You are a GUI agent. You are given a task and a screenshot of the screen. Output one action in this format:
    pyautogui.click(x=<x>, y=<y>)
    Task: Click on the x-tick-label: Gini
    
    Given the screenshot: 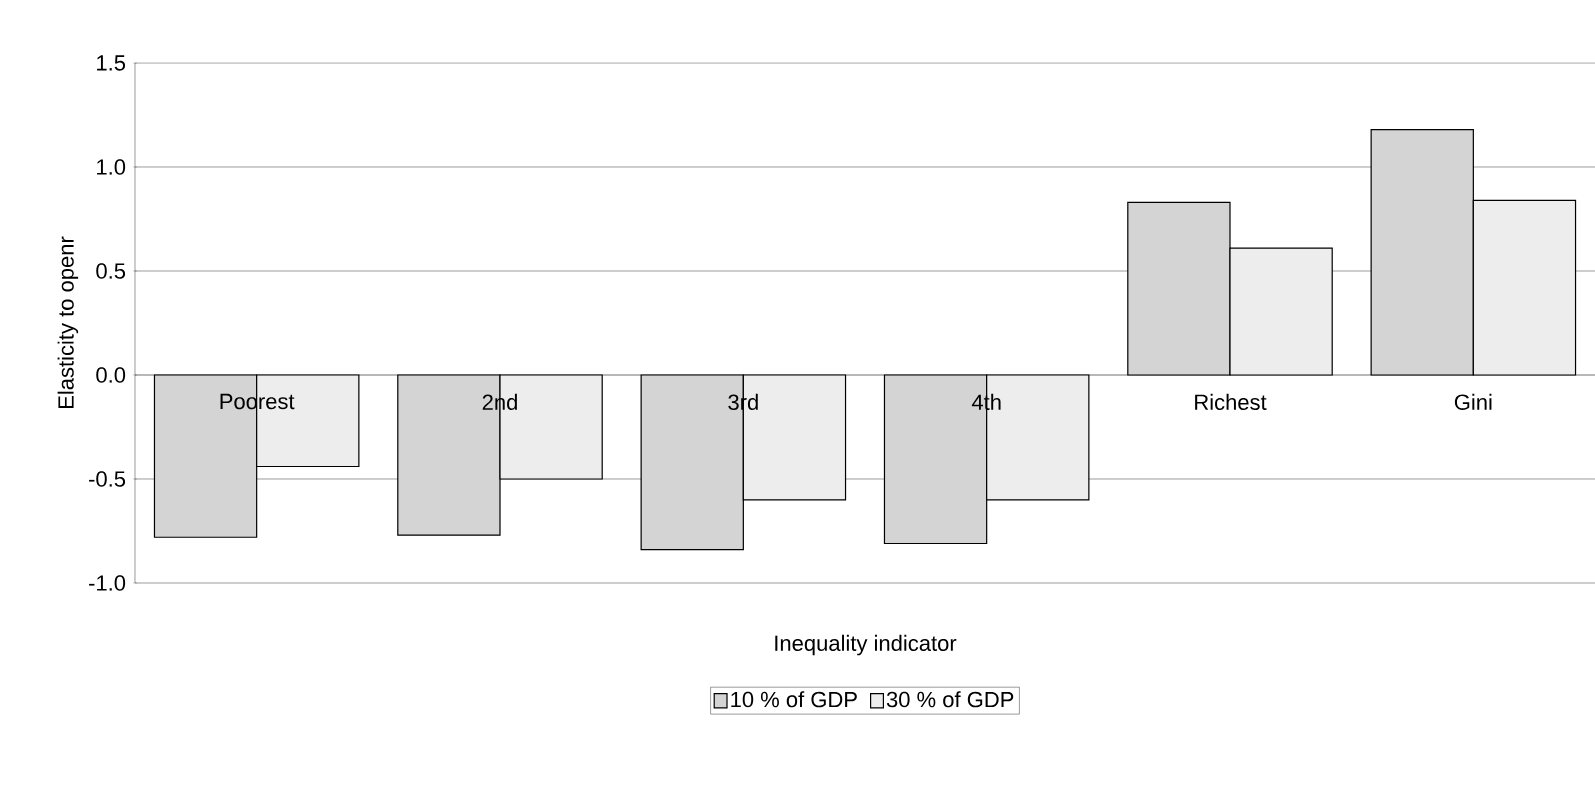 What is the action you would take?
    pyautogui.click(x=1473, y=402)
    